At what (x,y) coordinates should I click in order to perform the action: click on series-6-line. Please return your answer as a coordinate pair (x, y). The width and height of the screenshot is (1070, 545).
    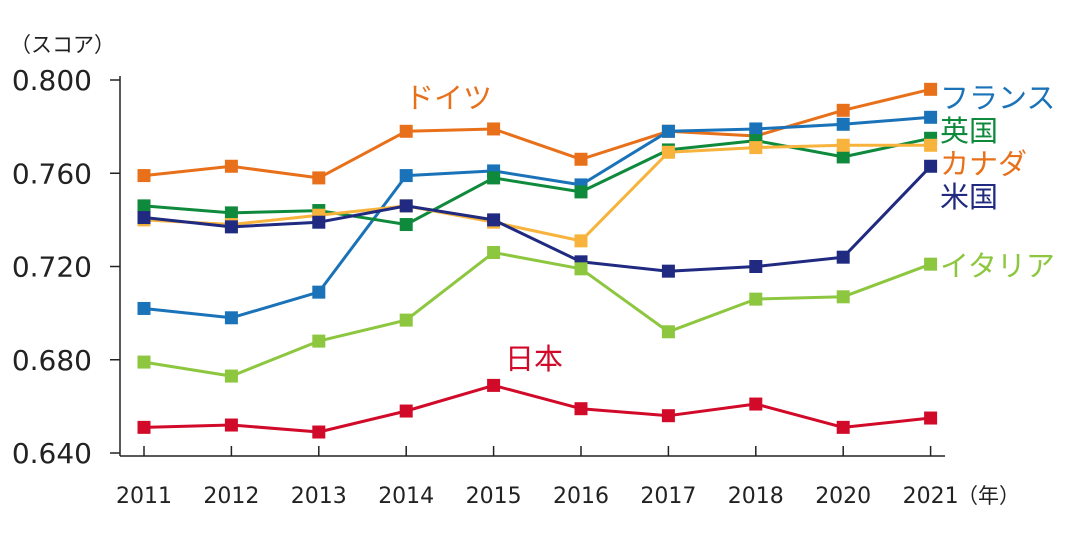
    Looking at the image, I should click on (537, 408).